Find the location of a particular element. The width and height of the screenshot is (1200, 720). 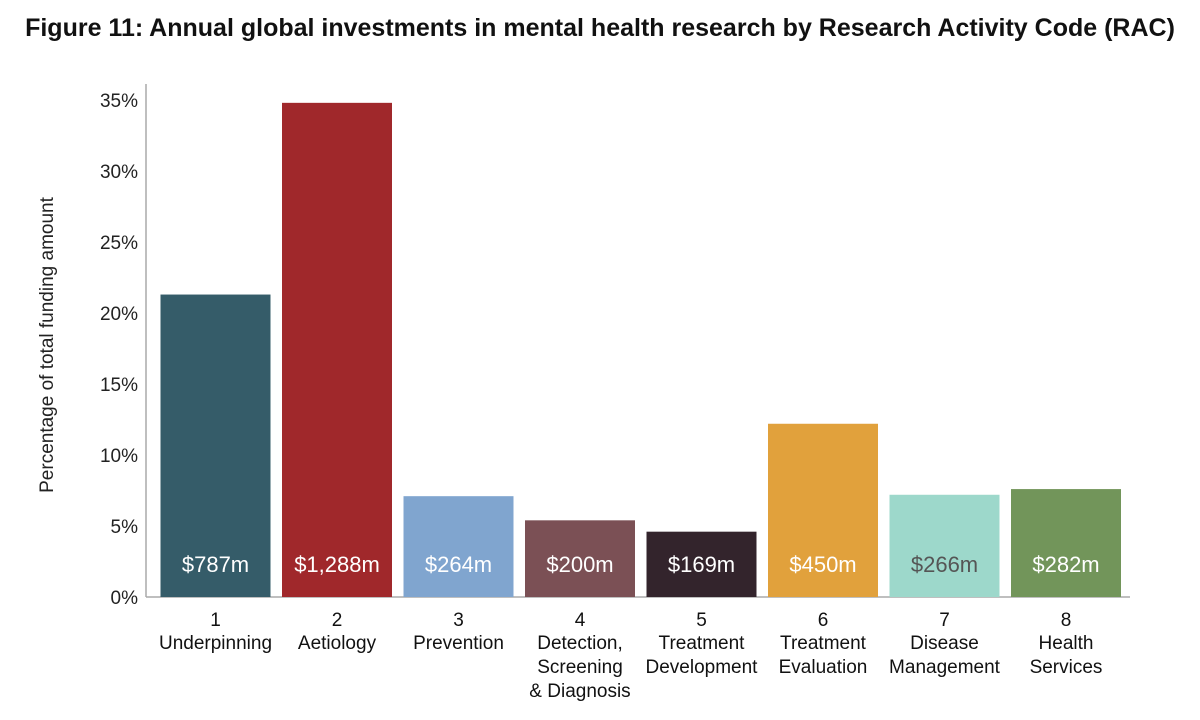

data-label: $450m is located at coordinates (822, 564).